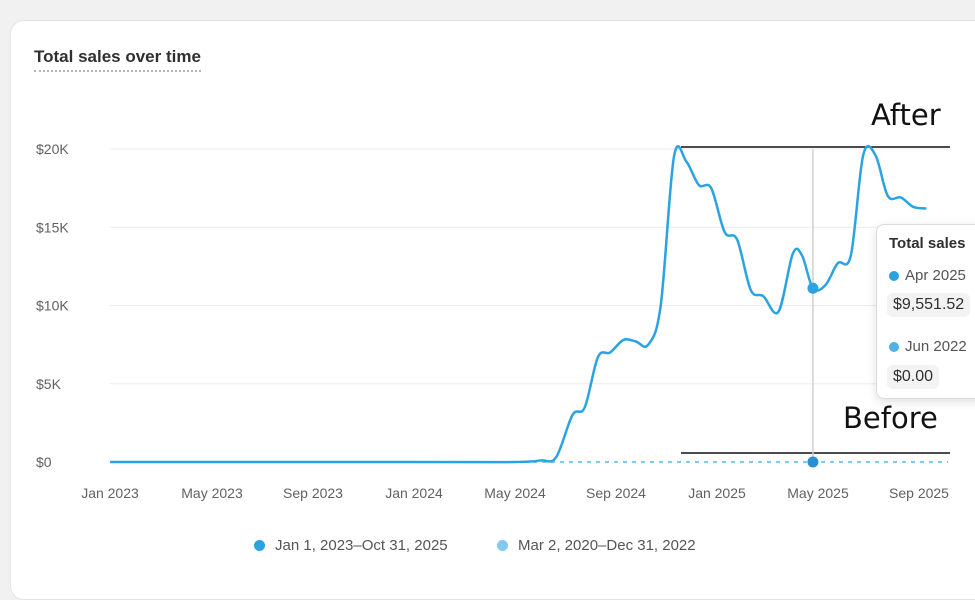 This screenshot has height=600, width=975. I want to click on x-tick-label: Sep 2025, so click(919, 493).